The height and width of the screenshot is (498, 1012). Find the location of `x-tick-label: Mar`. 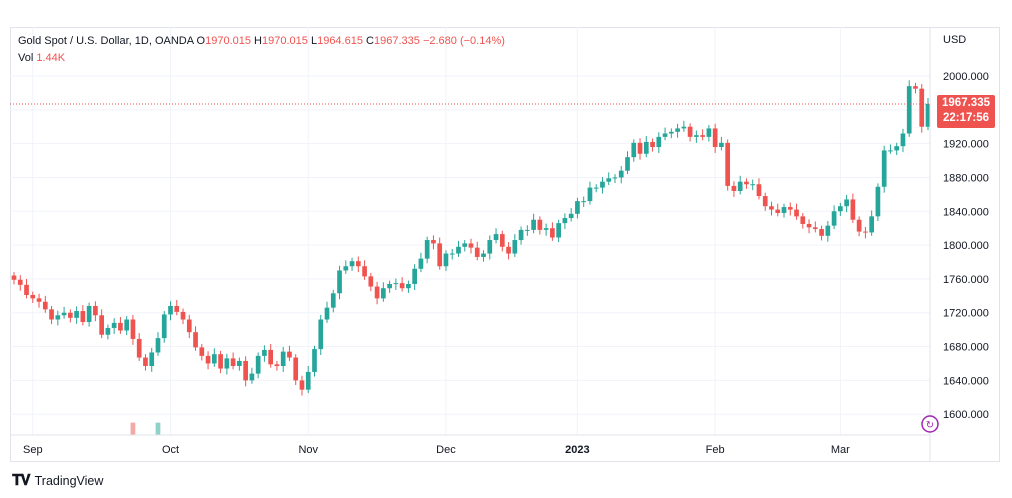

x-tick-label: Mar is located at coordinates (840, 450).